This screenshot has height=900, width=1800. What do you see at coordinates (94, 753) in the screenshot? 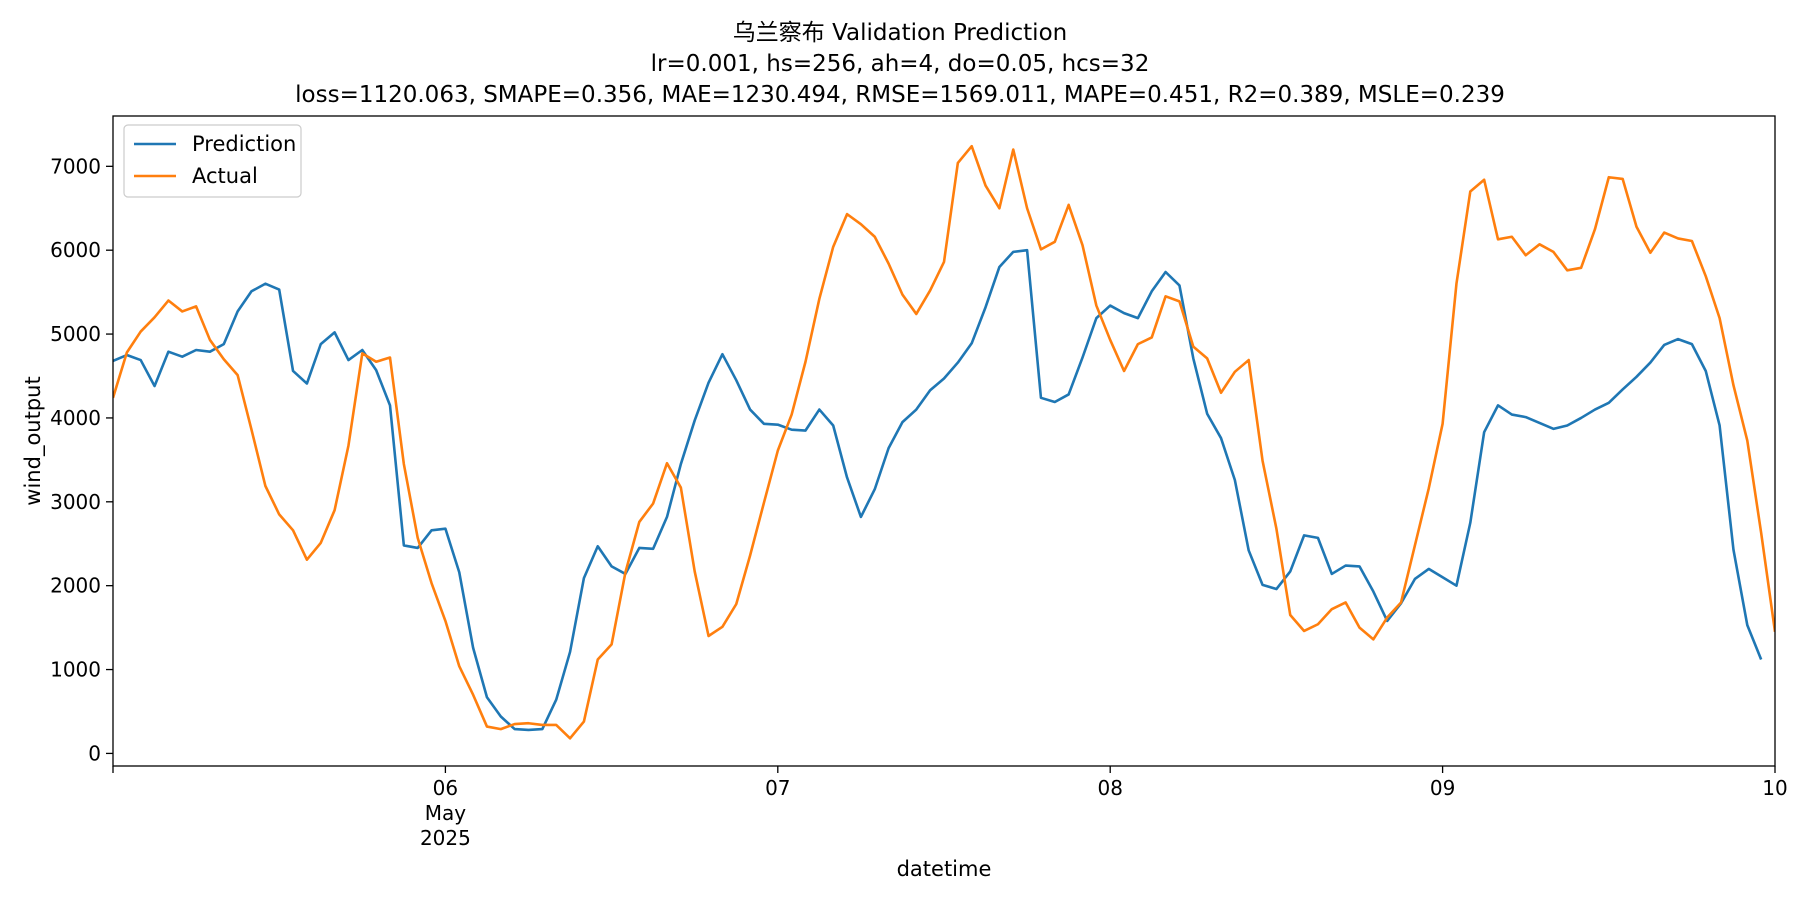
I see `y-tick-label: 0` at bounding box center [94, 753].